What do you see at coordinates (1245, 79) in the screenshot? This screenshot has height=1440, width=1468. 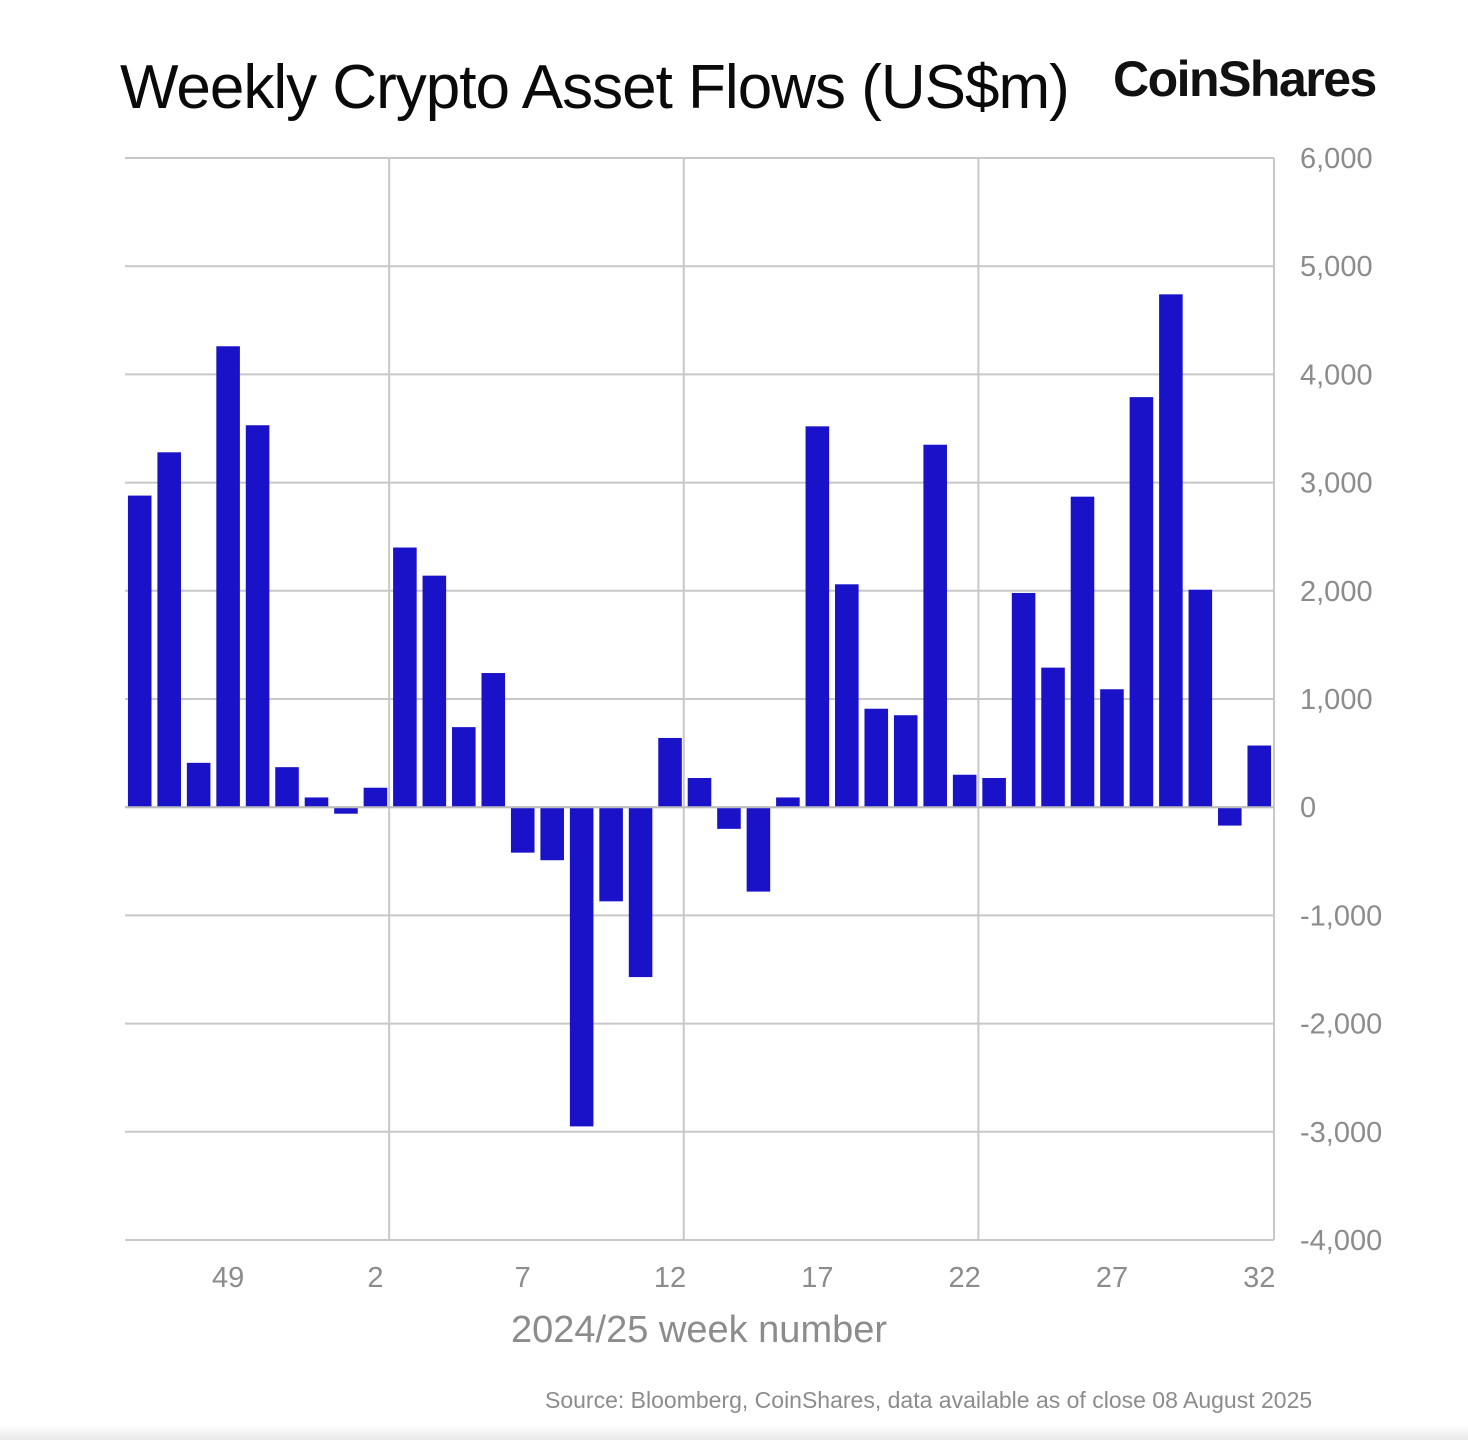 I see `coinshares-logo: CoinShares` at bounding box center [1245, 79].